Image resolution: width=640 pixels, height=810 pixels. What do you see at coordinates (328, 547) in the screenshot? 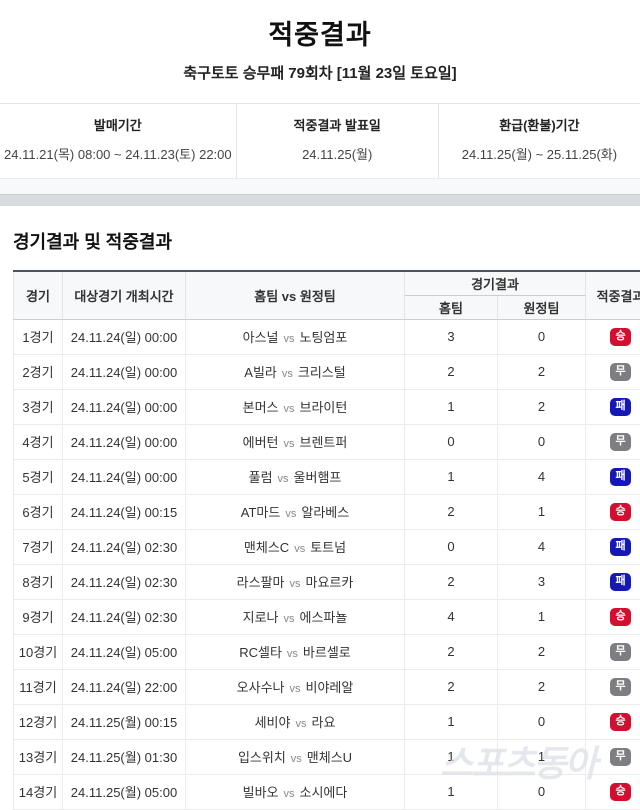
I see `away-team-name: 토트넘` at bounding box center [328, 547].